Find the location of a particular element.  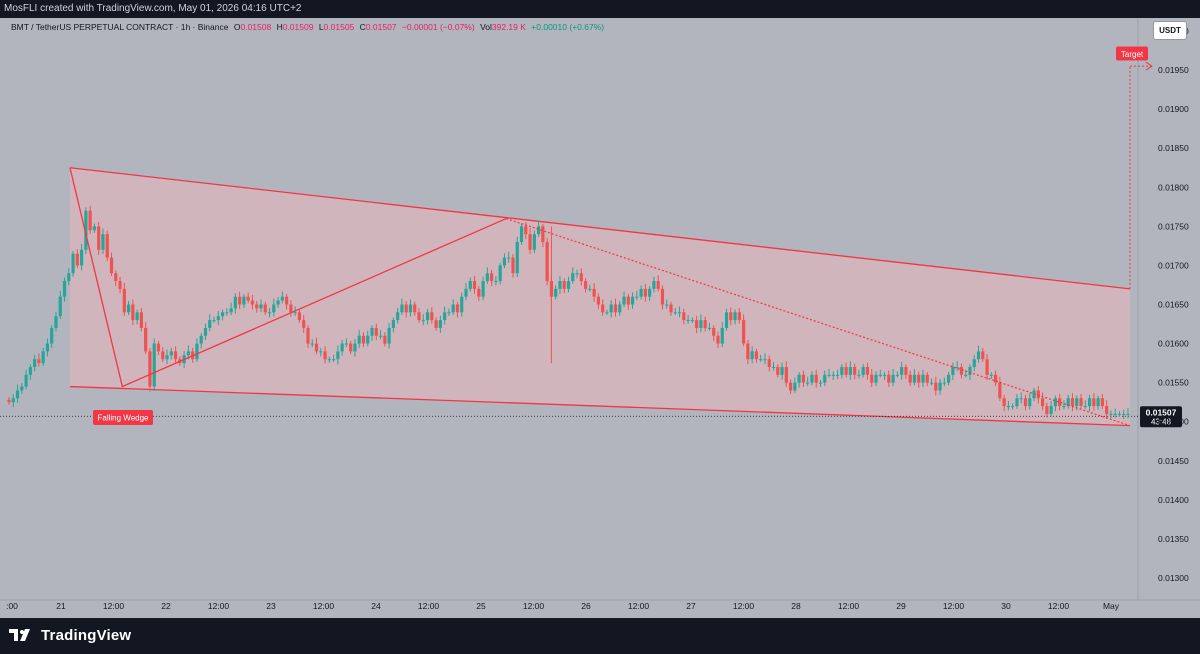

current-price-value: 0.01507 is located at coordinates (1161, 413).